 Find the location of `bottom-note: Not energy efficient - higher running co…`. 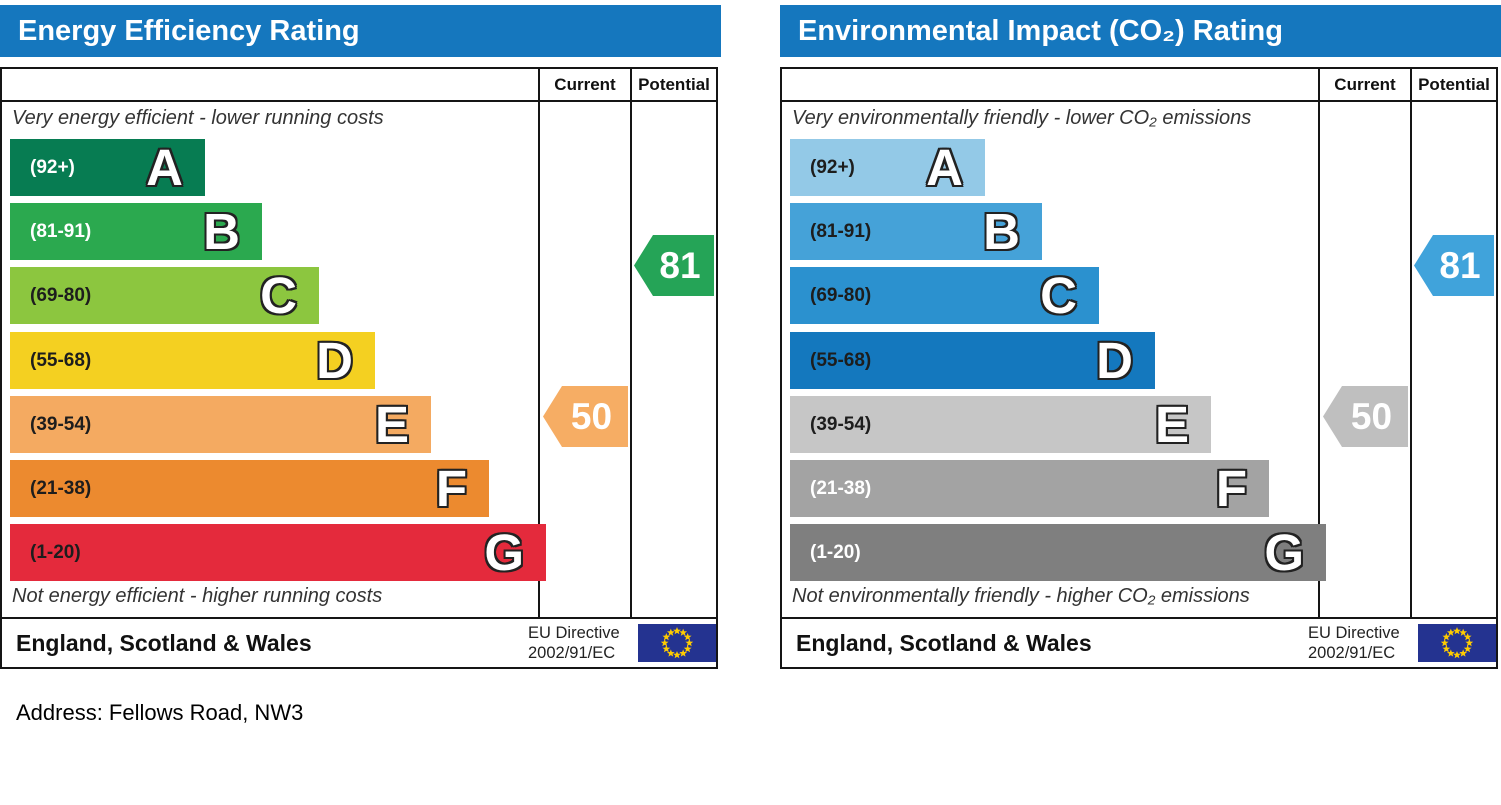

bottom-note: Not energy efficient - higher running co… is located at coordinates (197, 596).